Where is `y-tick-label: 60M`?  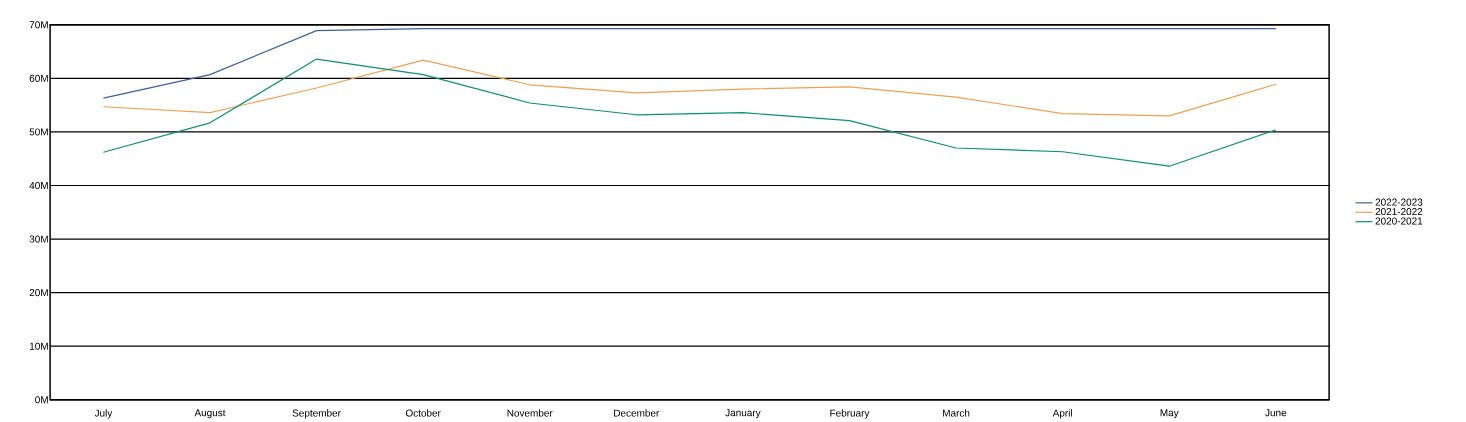 y-tick-label: 60M is located at coordinates (38, 78).